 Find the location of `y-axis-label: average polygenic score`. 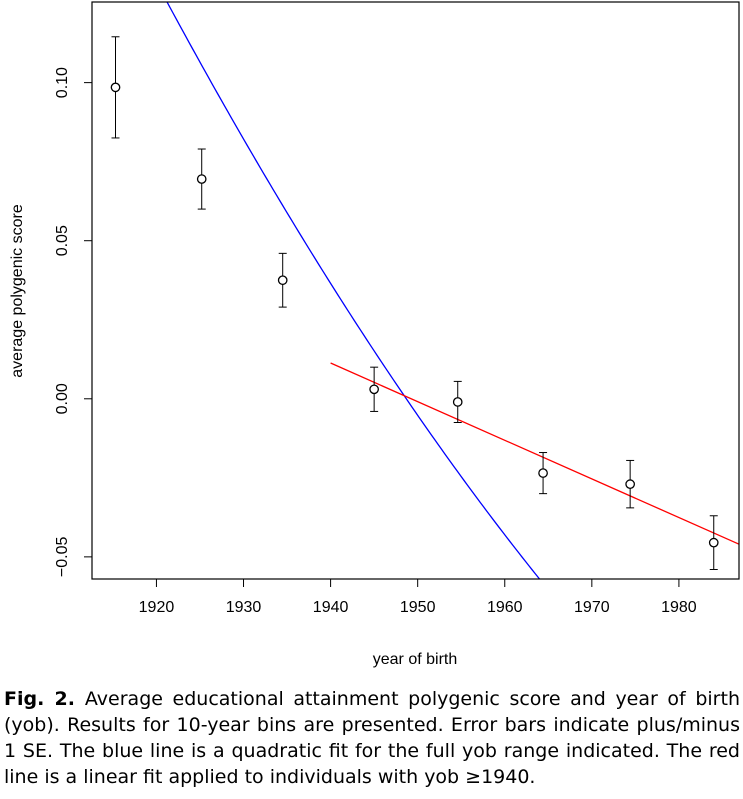

y-axis-label: average polygenic score is located at coordinates (17, 291).